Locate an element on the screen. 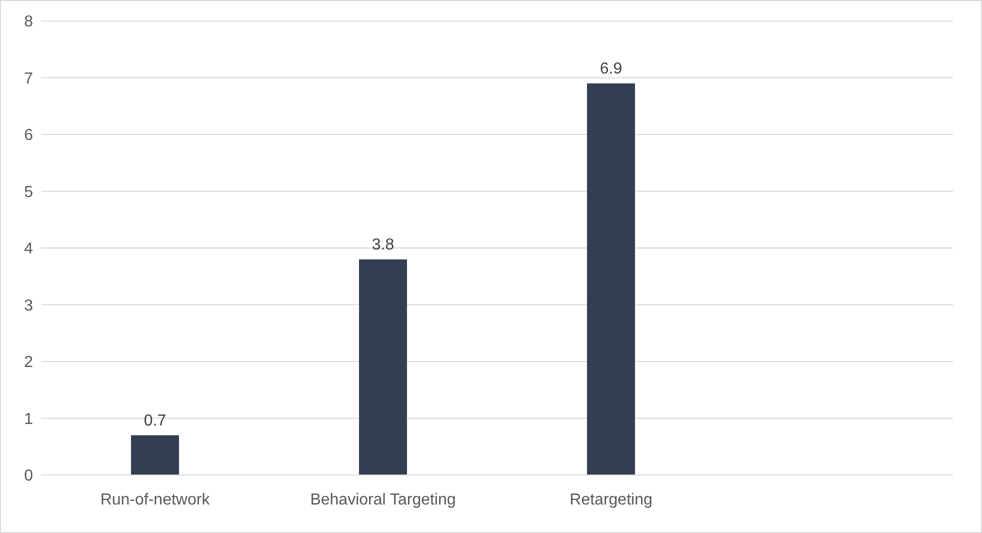 The image size is (982, 533). x-tick-label: Retargeting is located at coordinates (611, 499).